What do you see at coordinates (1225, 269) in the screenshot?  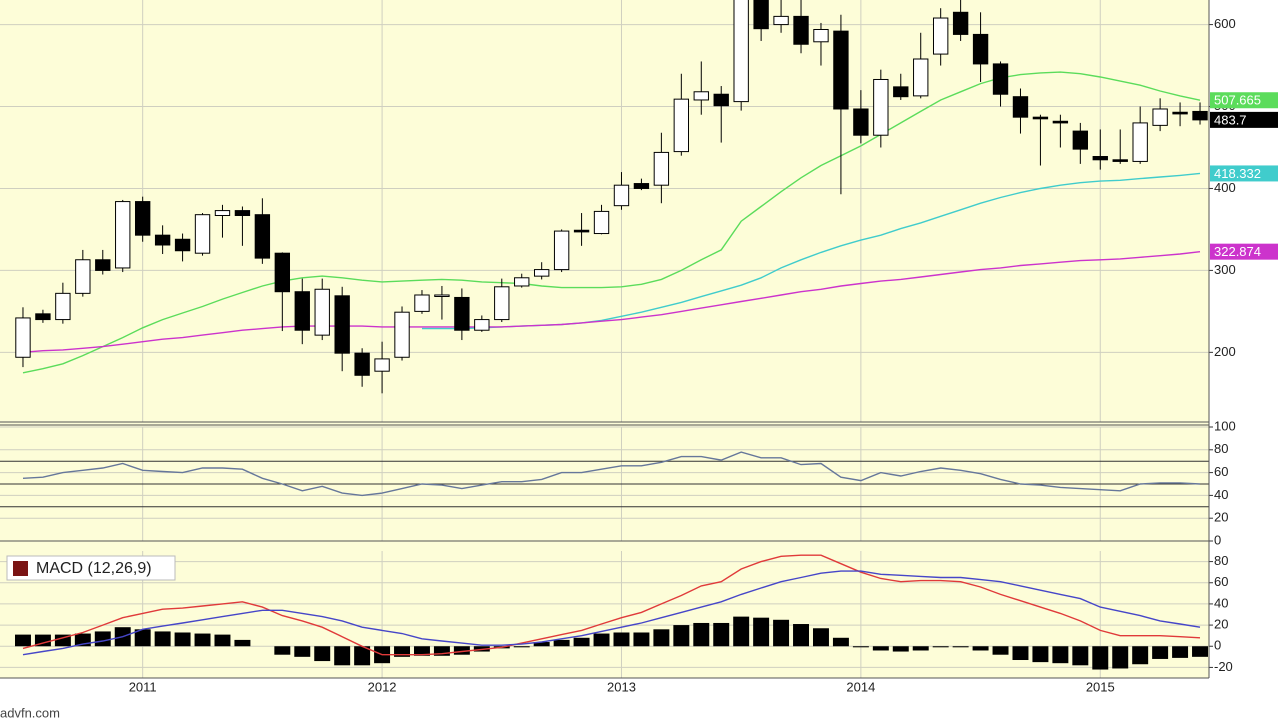 I see `y-tick-label: 300` at bounding box center [1225, 269].